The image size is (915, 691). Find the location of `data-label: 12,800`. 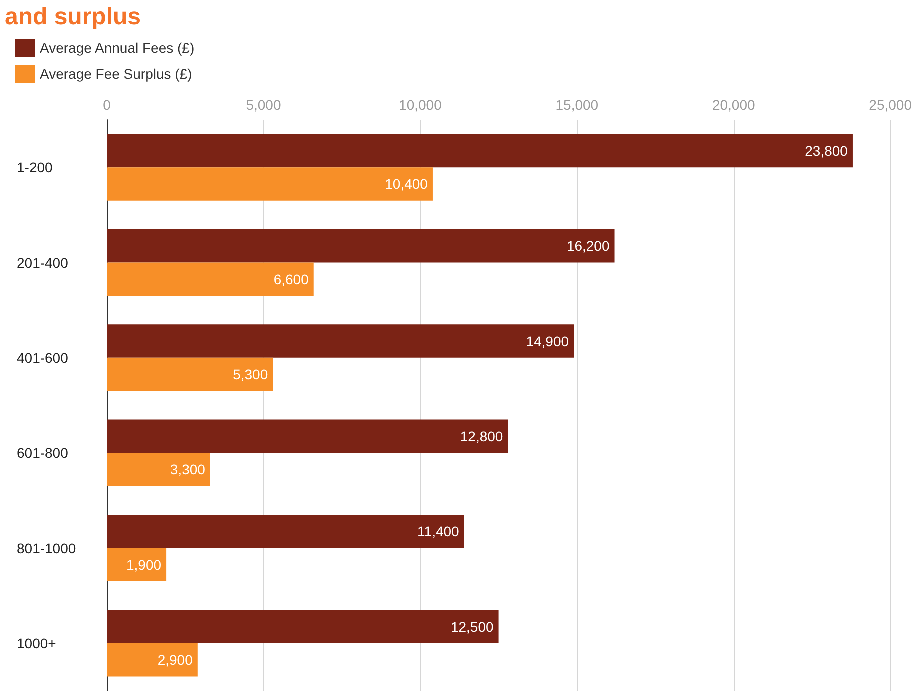

data-label: 12,800 is located at coordinates (482, 436).